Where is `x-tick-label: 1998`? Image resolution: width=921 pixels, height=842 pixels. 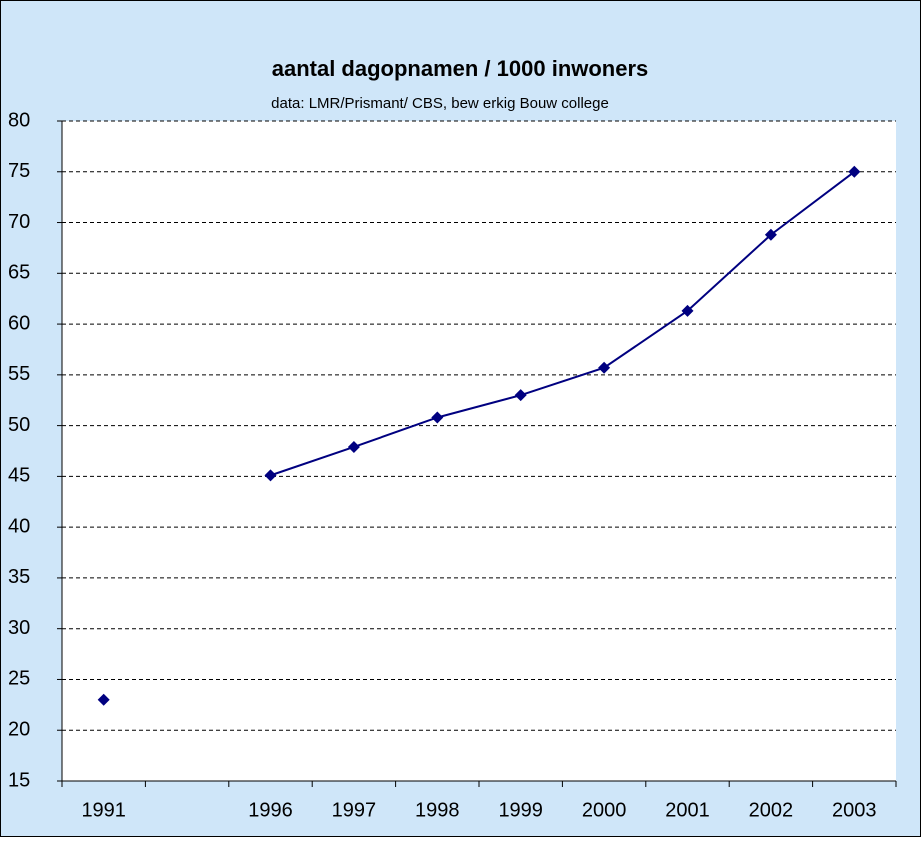 x-tick-label: 1998 is located at coordinates (437, 810).